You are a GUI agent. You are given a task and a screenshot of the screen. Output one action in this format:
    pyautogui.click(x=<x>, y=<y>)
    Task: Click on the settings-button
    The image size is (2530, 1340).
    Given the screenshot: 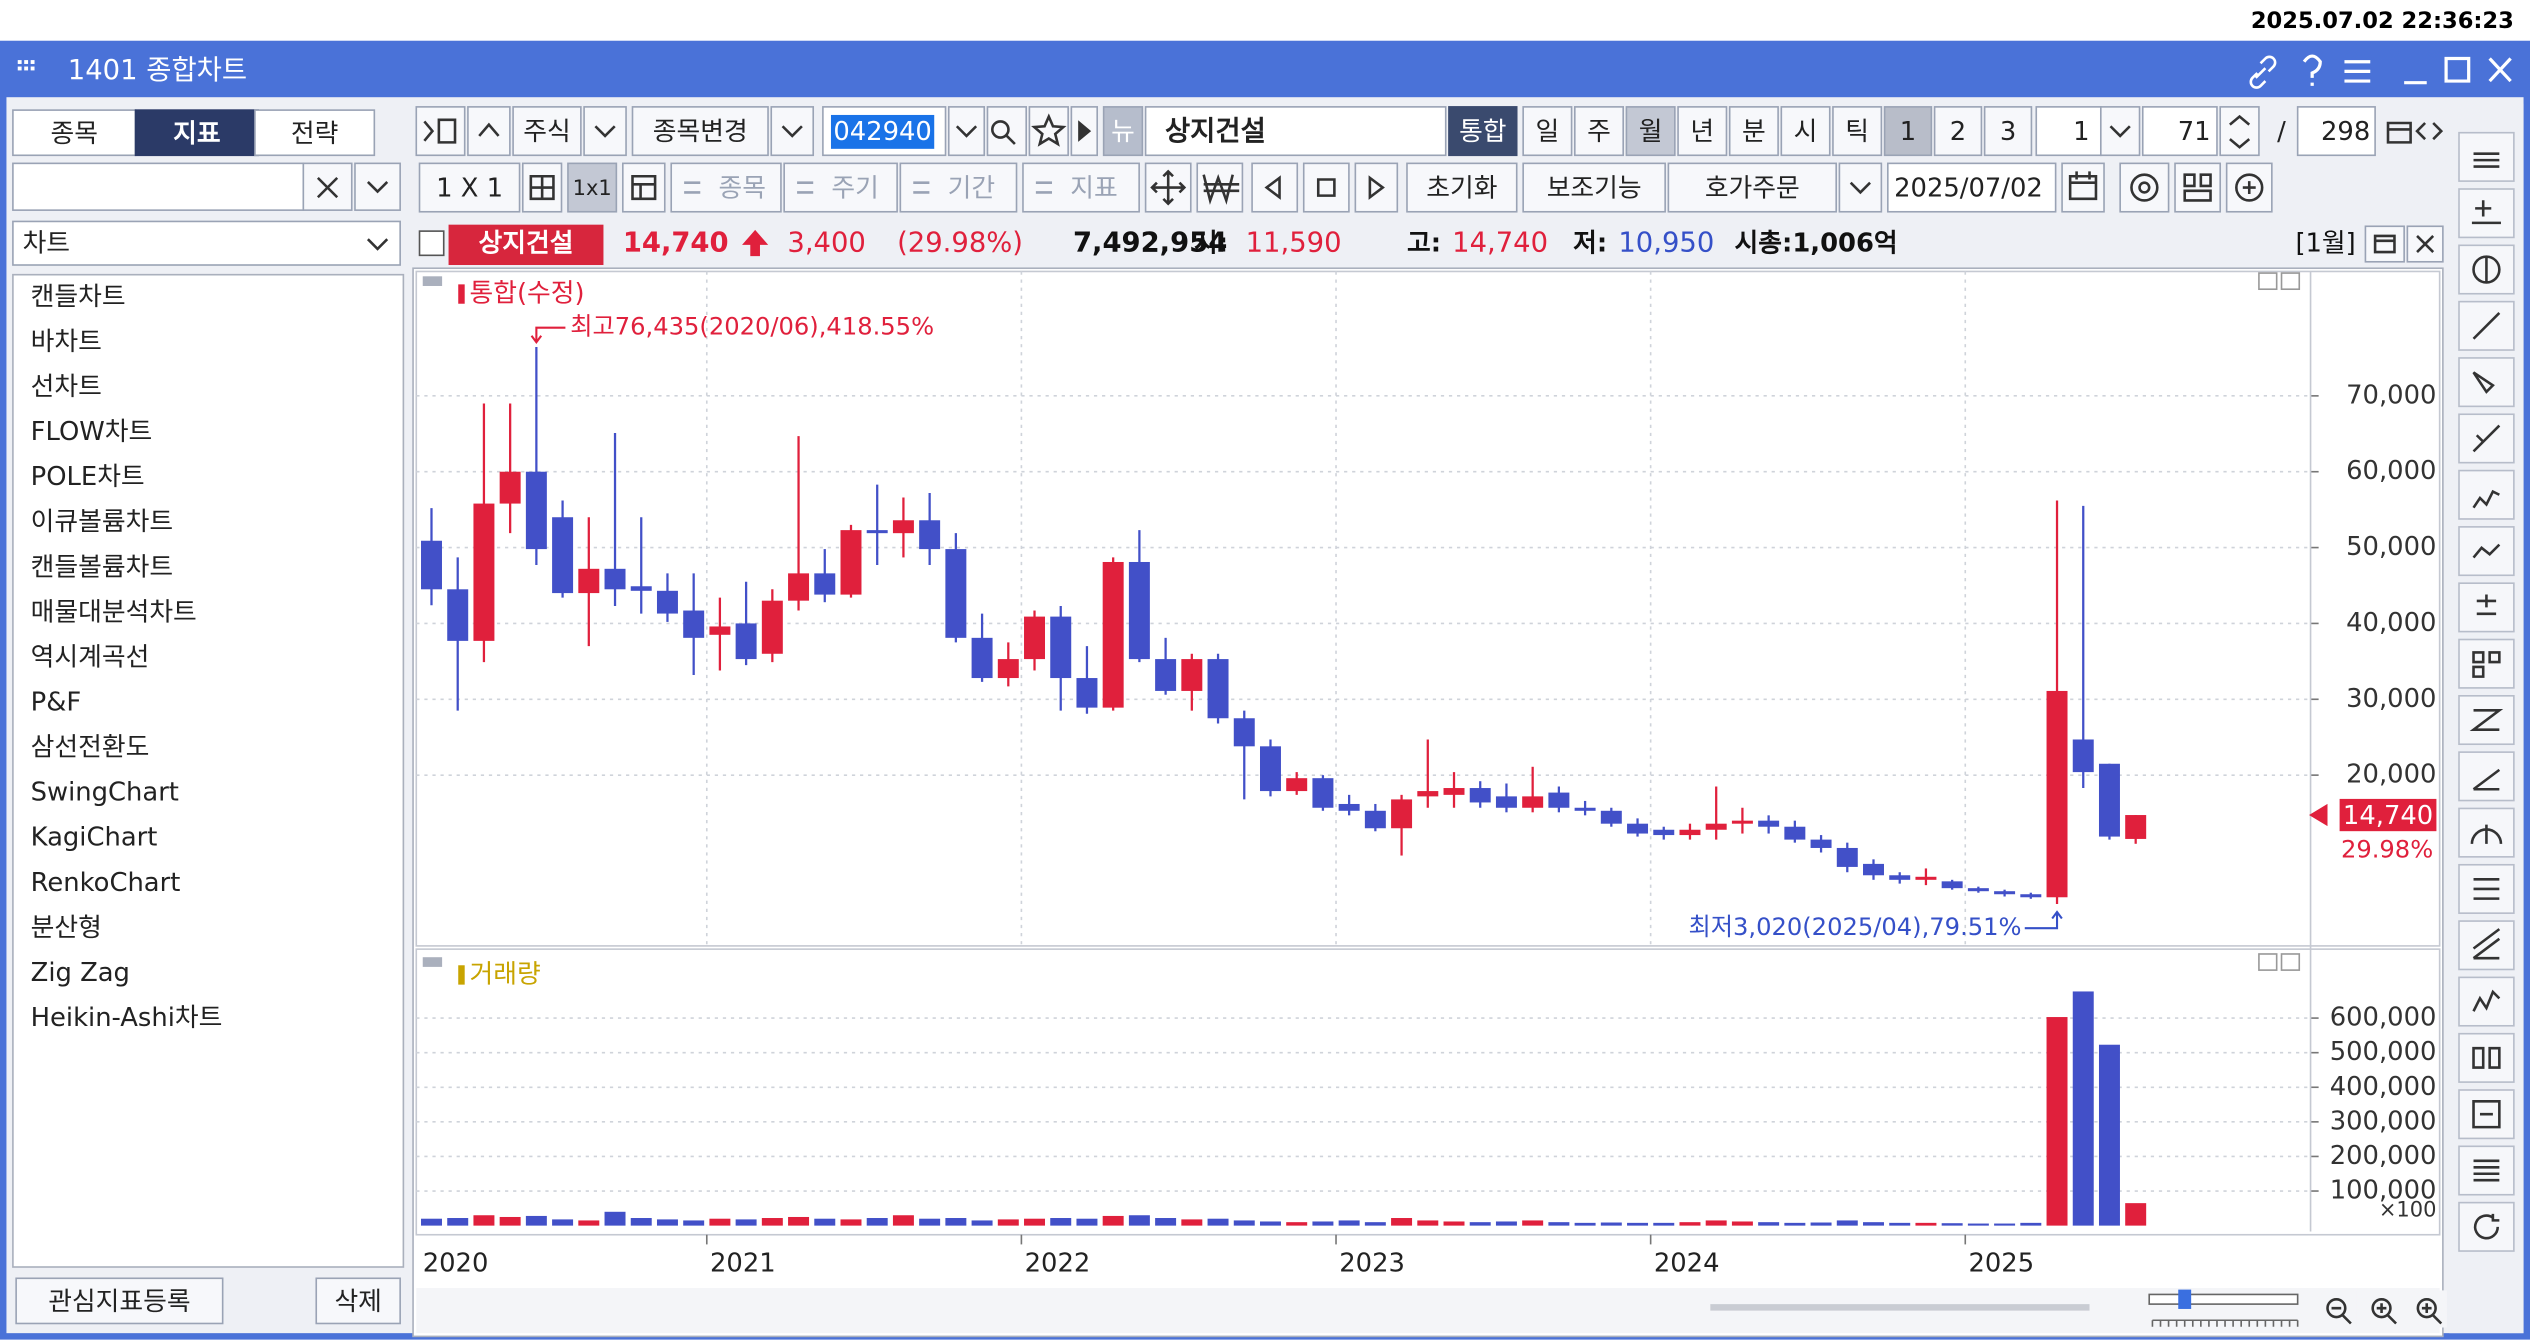 What is the action you would take?
    pyautogui.click(x=2144, y=187)
    